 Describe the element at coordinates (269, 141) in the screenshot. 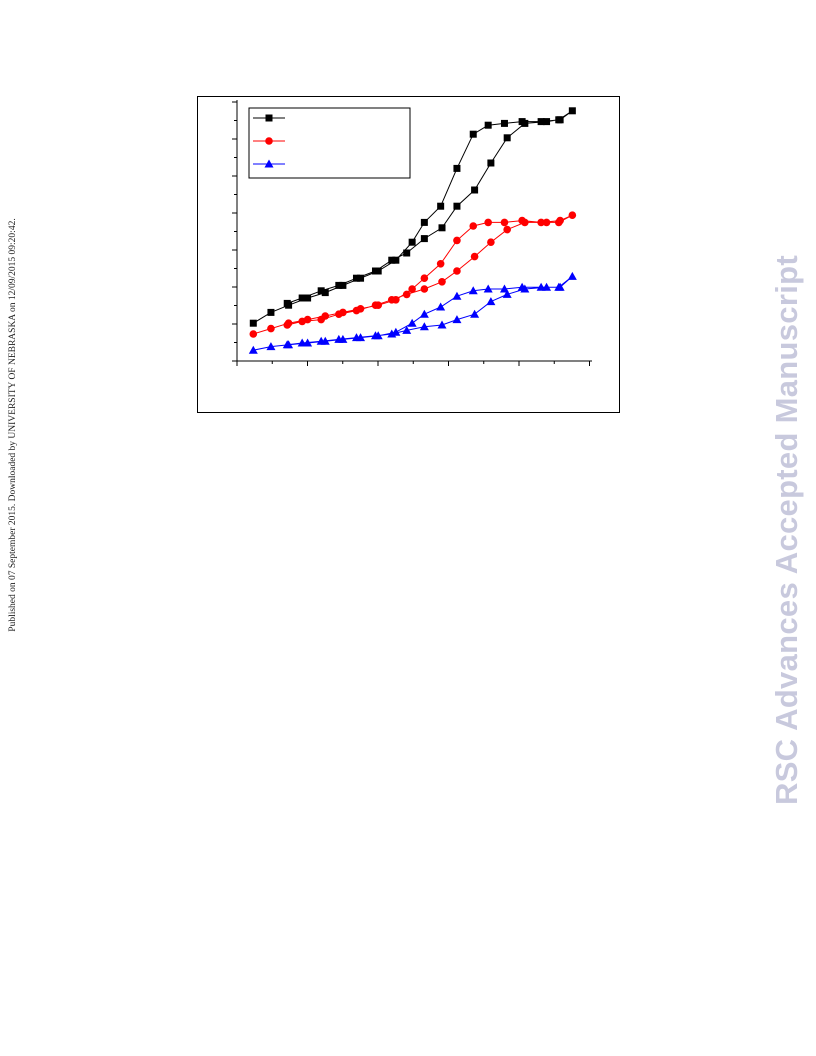

I see `legend-series-2-marker` at that location.